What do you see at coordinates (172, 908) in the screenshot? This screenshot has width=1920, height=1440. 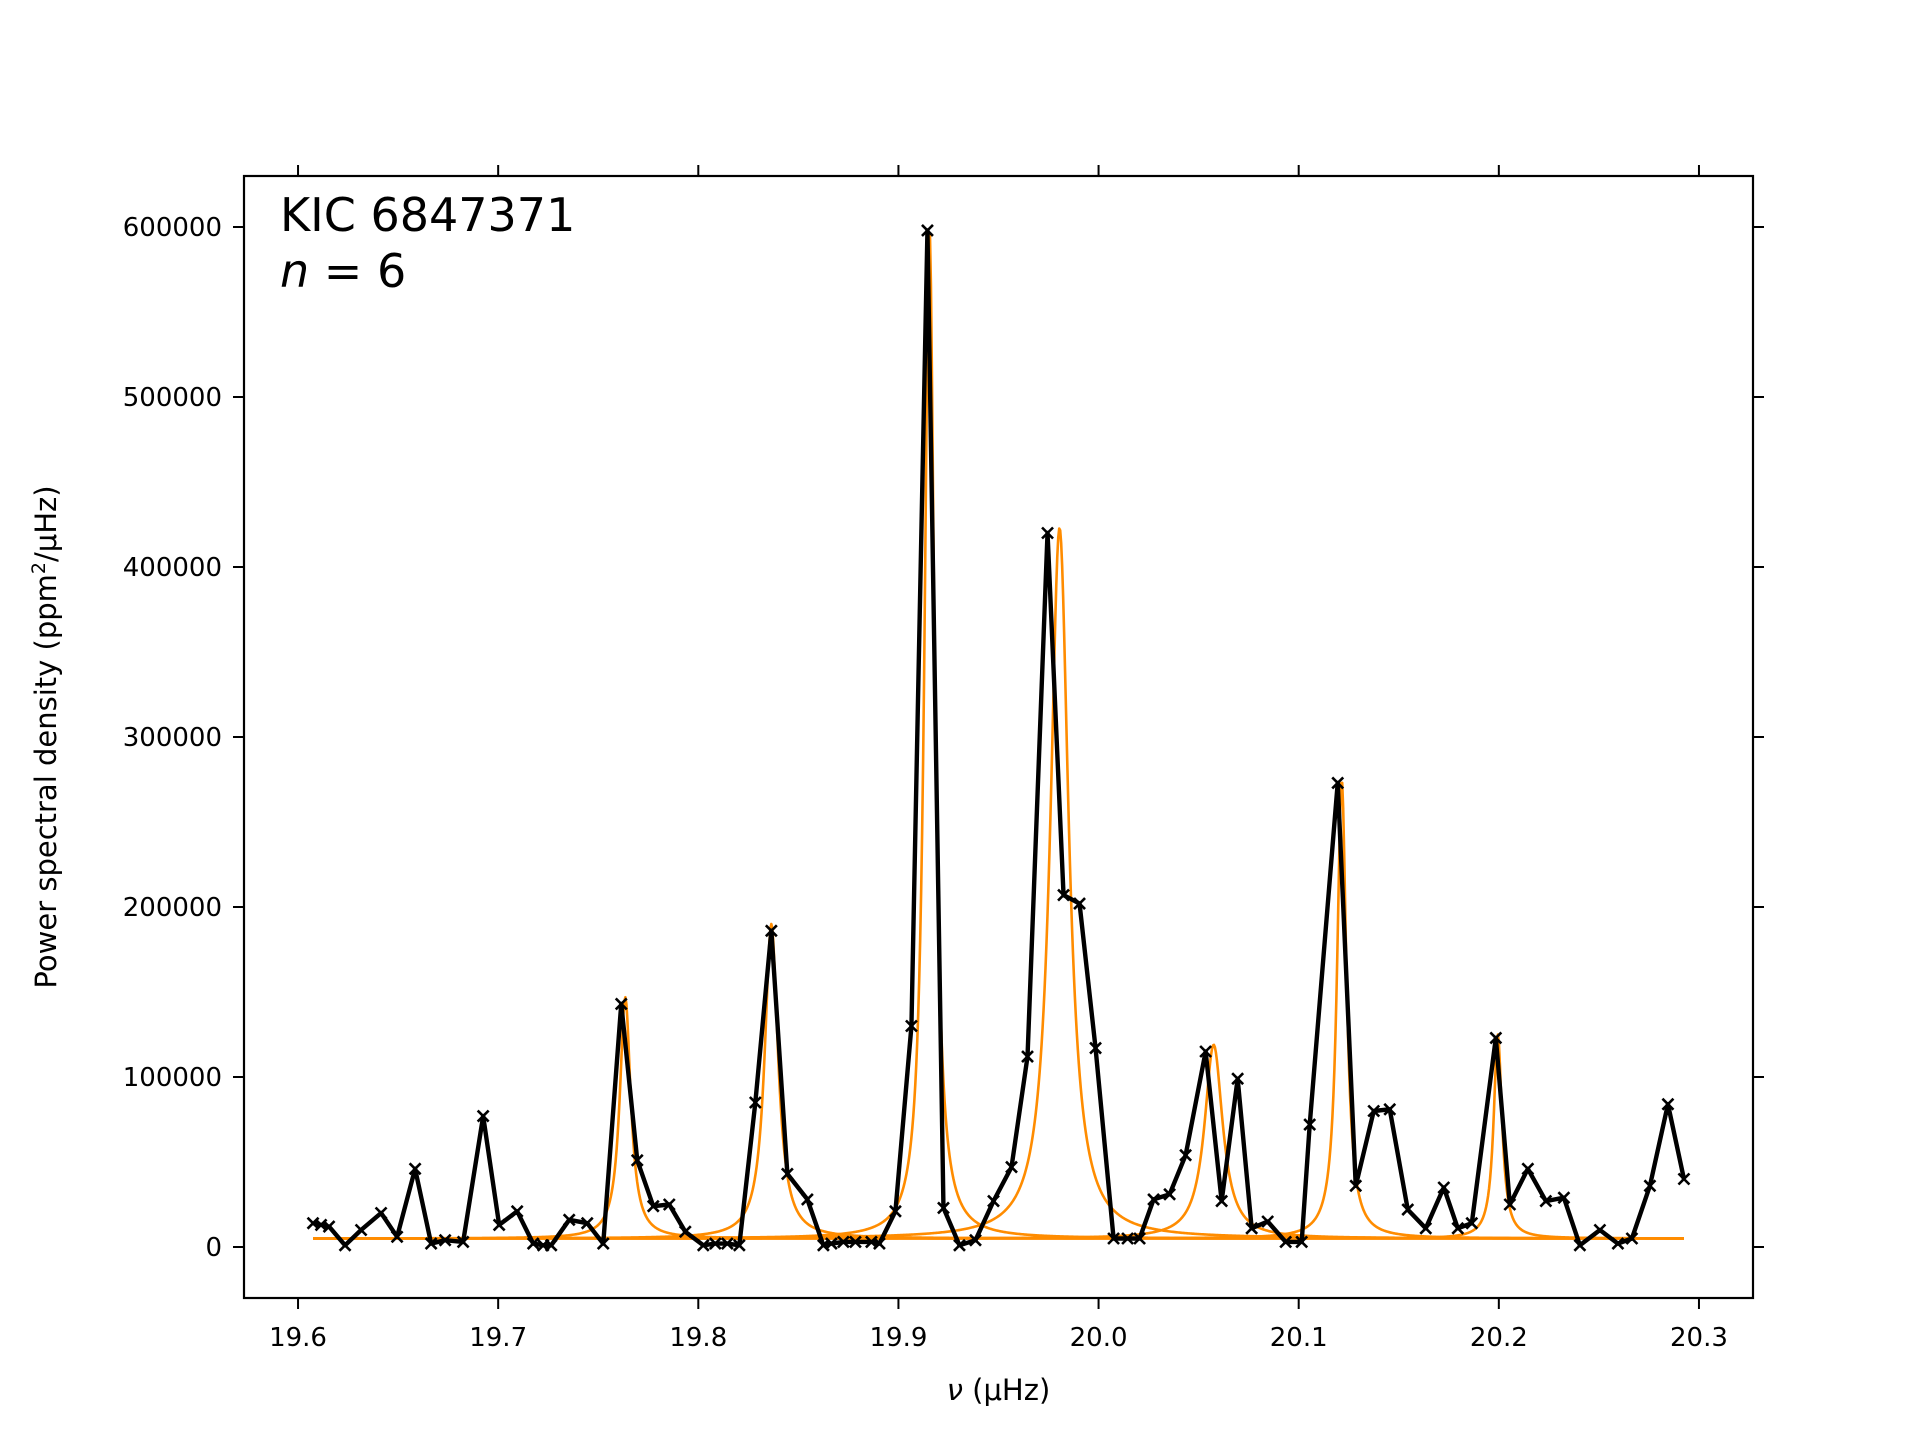 I see `y-tick-label: 200000` at bounding box center [172, 908].